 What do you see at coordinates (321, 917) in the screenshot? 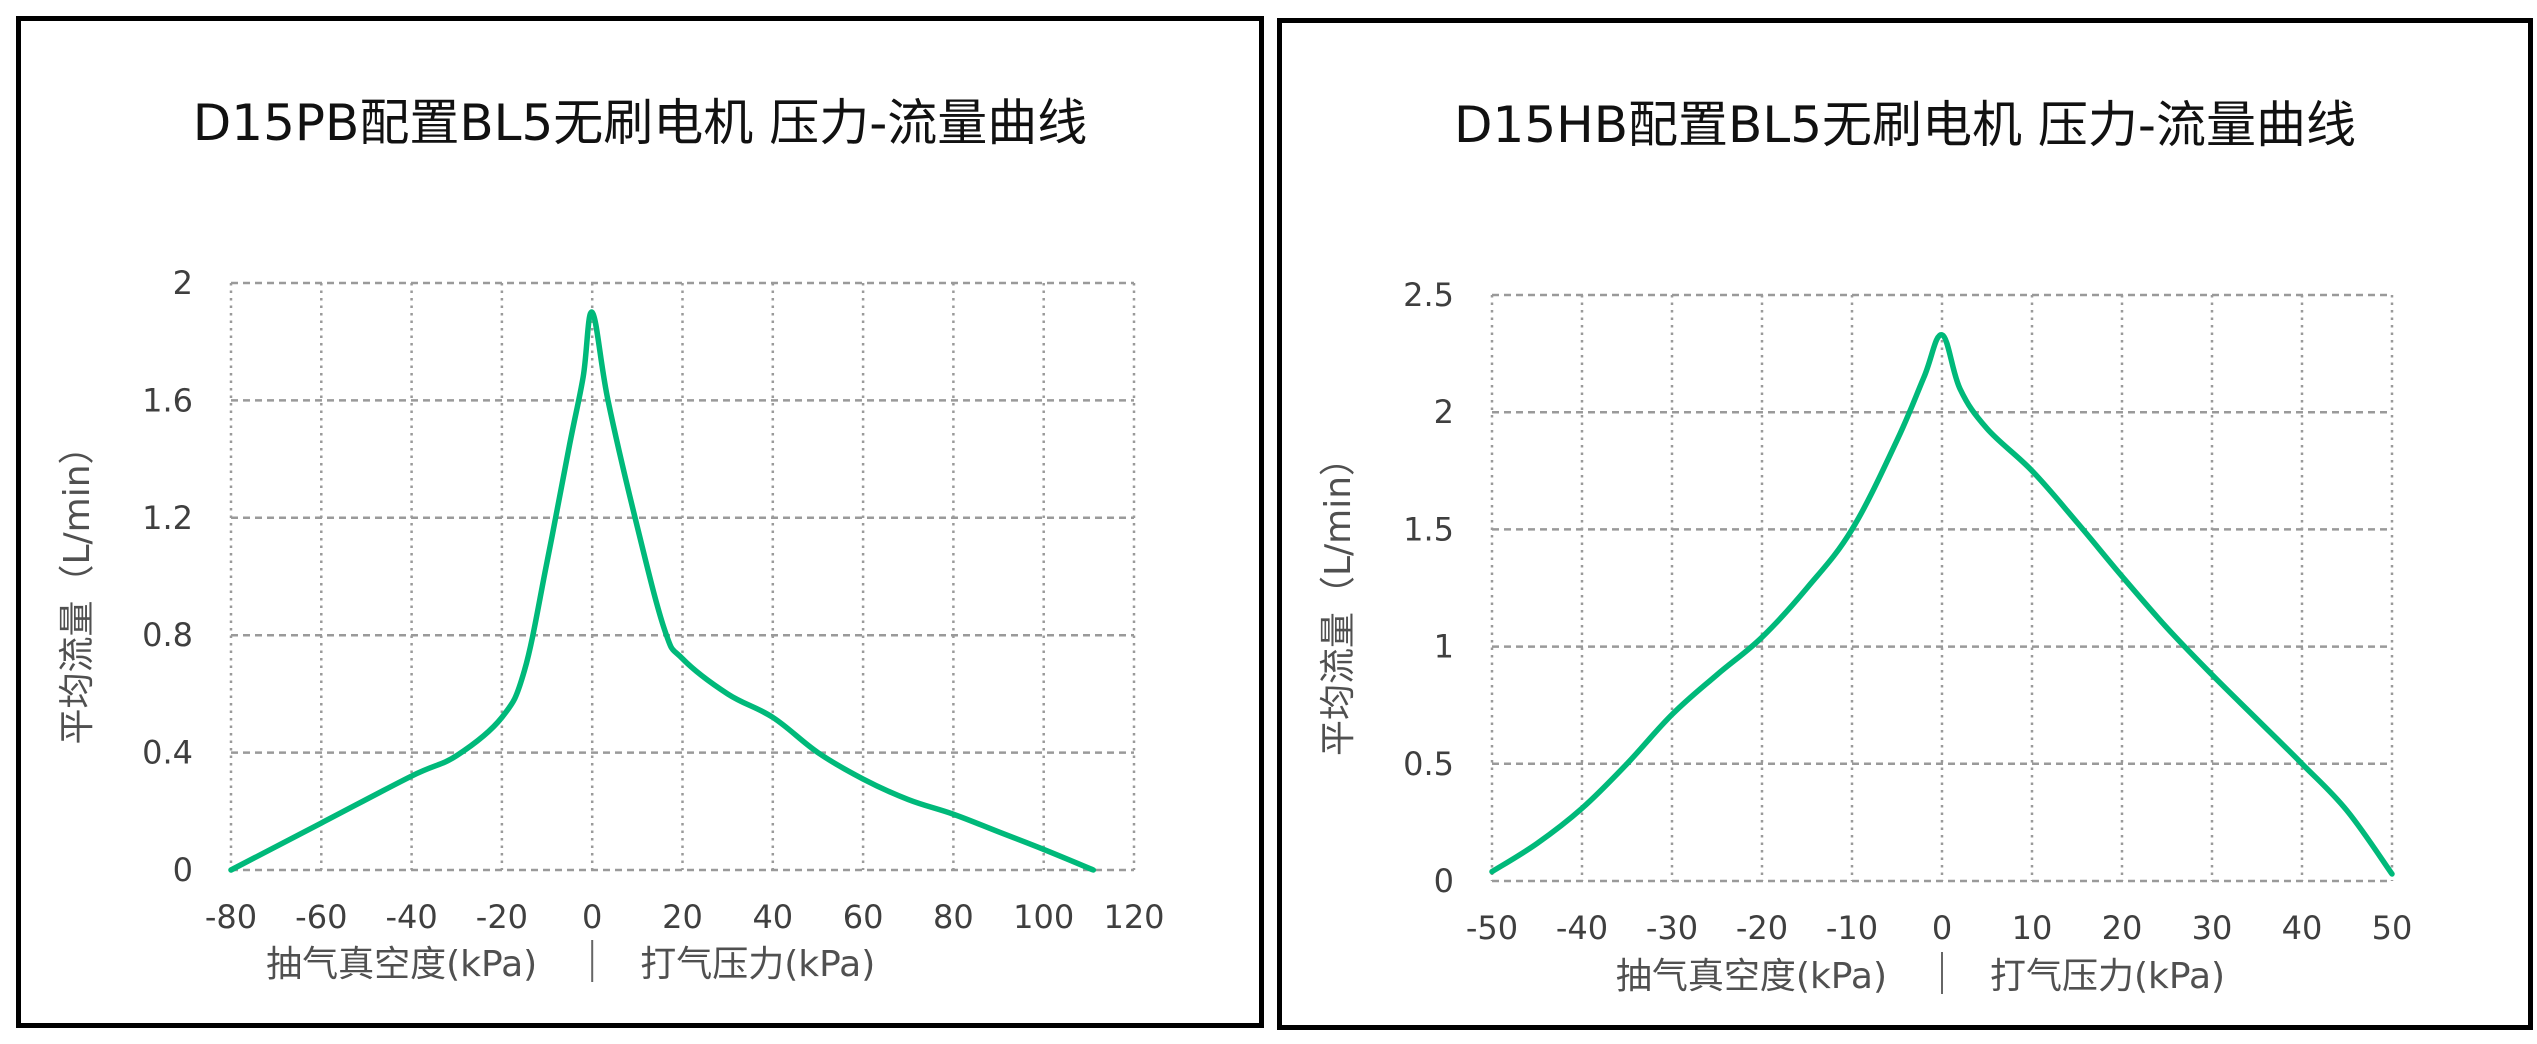
I see `x-tick-label: -60` at bounding box center [321, 917].